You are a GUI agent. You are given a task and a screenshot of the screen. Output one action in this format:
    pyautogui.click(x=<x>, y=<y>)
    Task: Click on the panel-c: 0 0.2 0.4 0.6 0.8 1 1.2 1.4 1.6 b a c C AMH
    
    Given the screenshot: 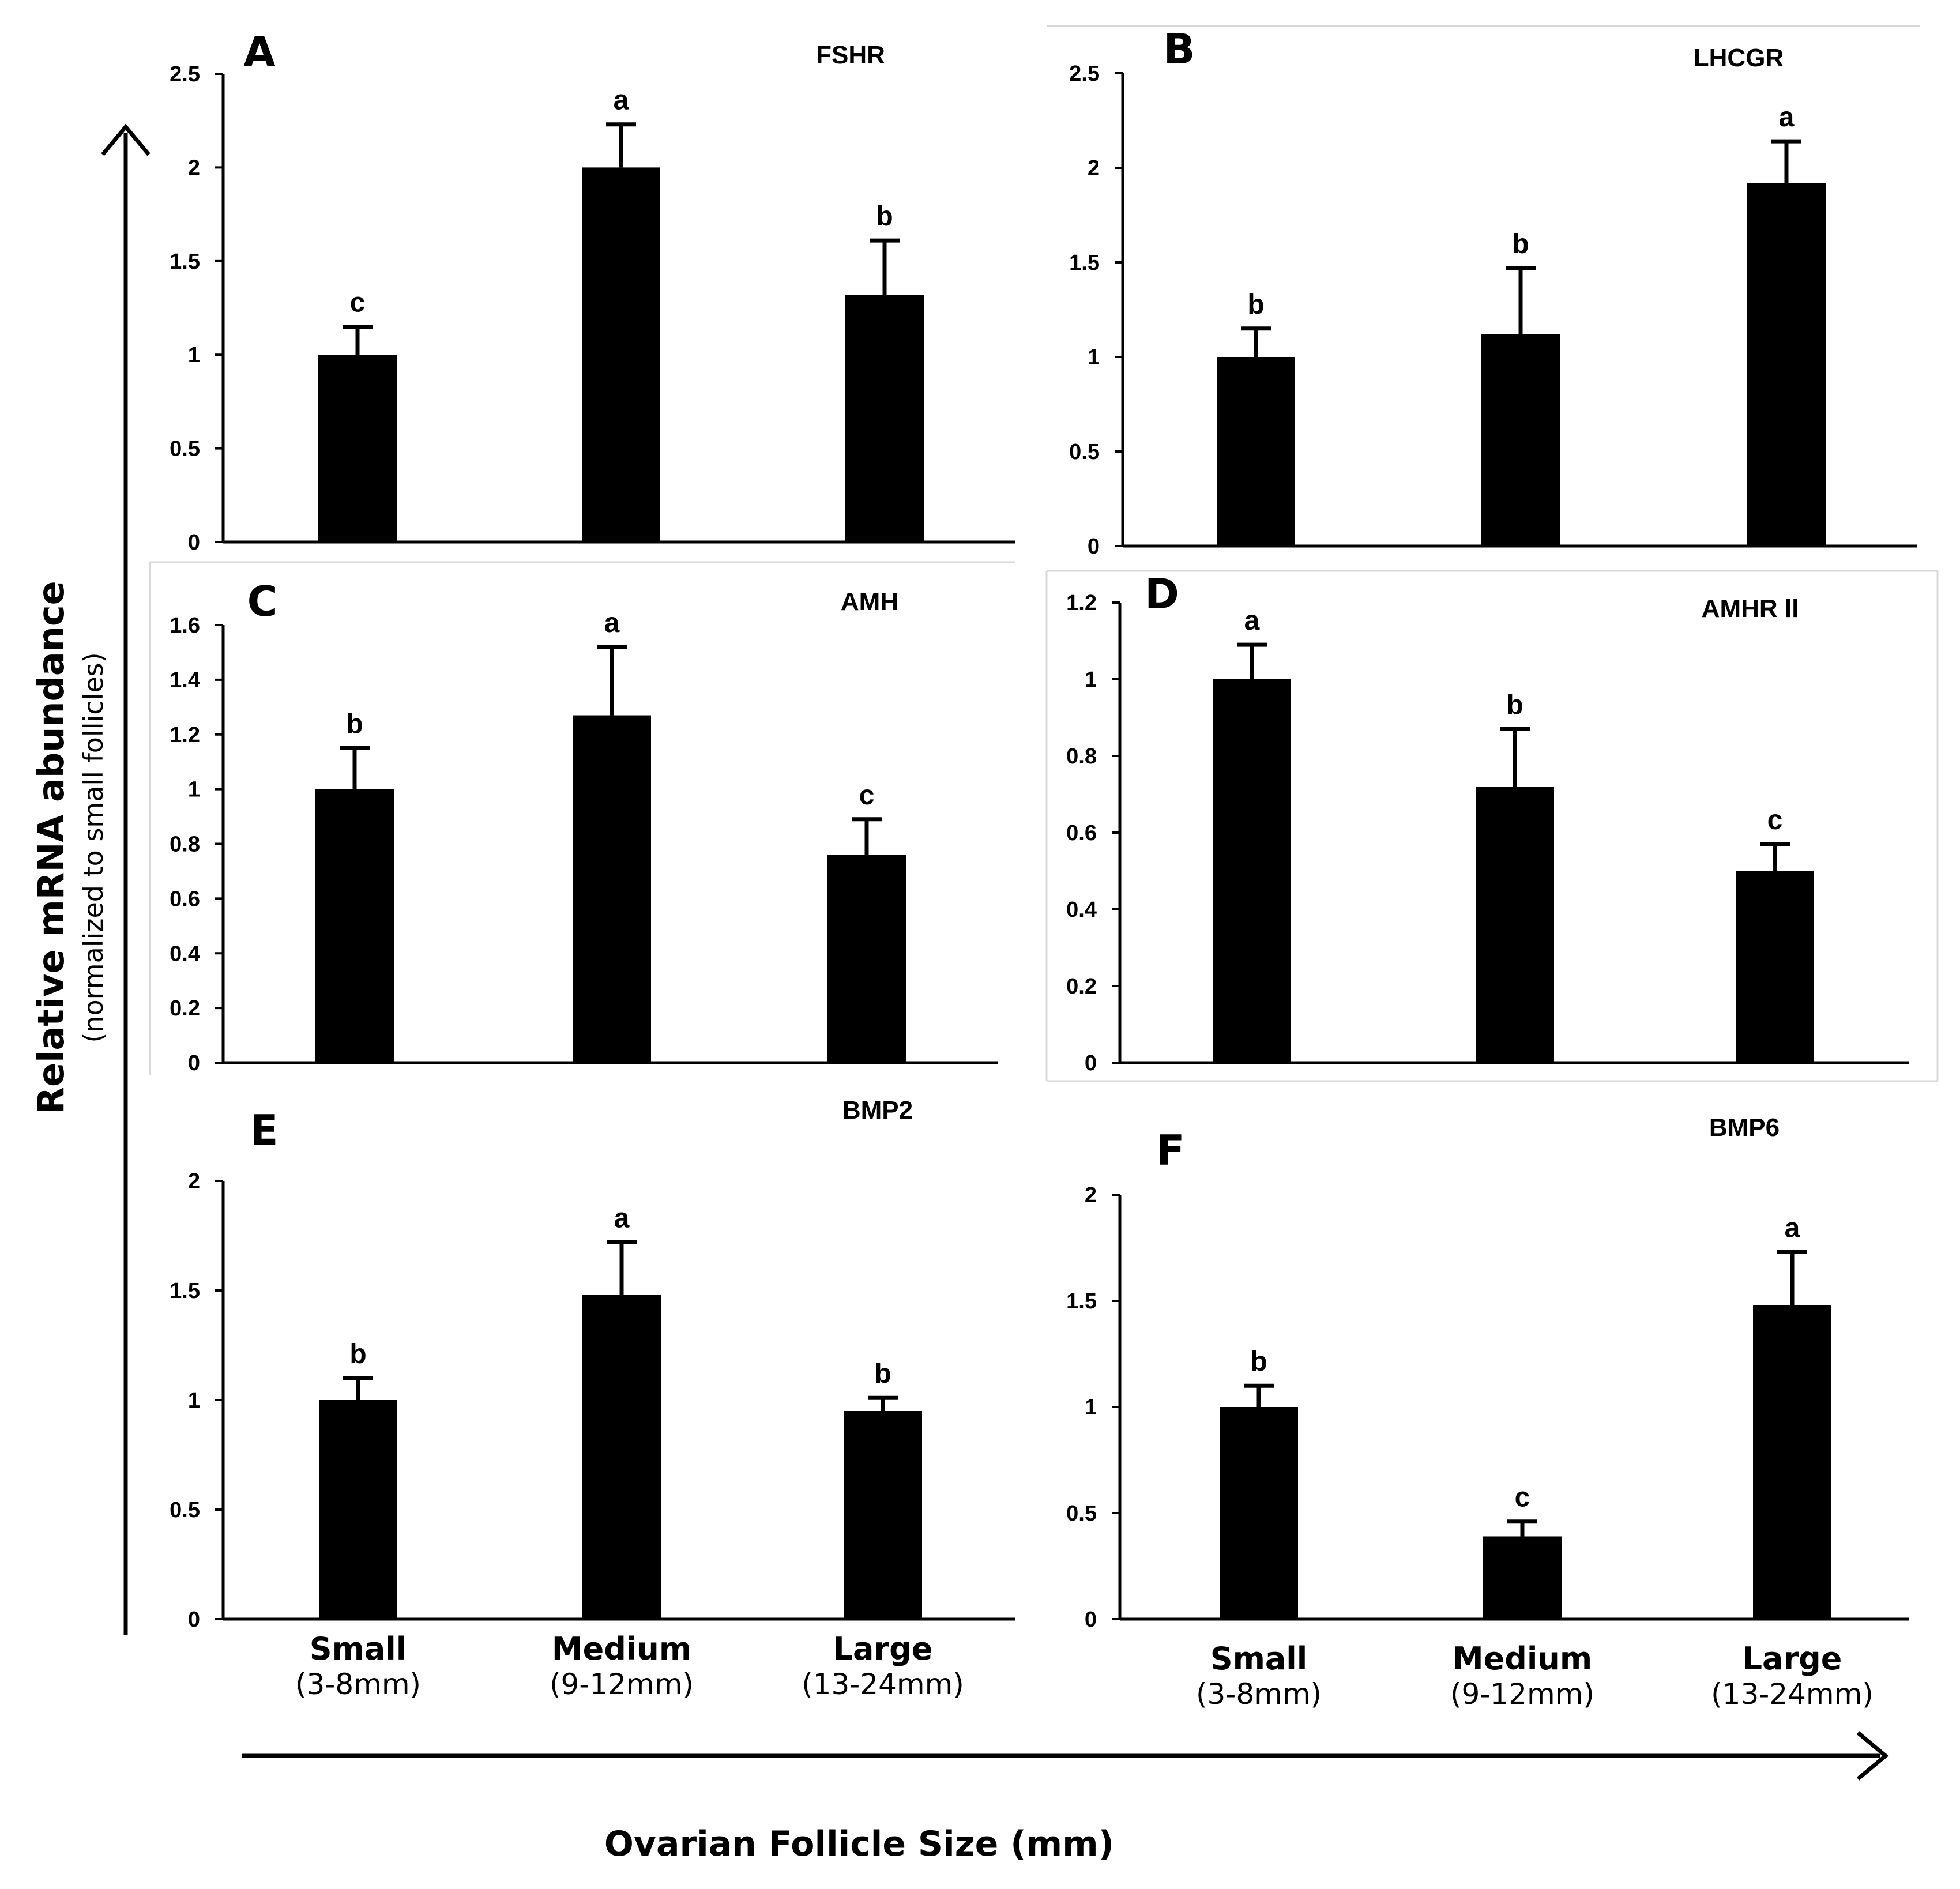 What is the action you would take?
    pyautogui.click(x=584, y=826)
    